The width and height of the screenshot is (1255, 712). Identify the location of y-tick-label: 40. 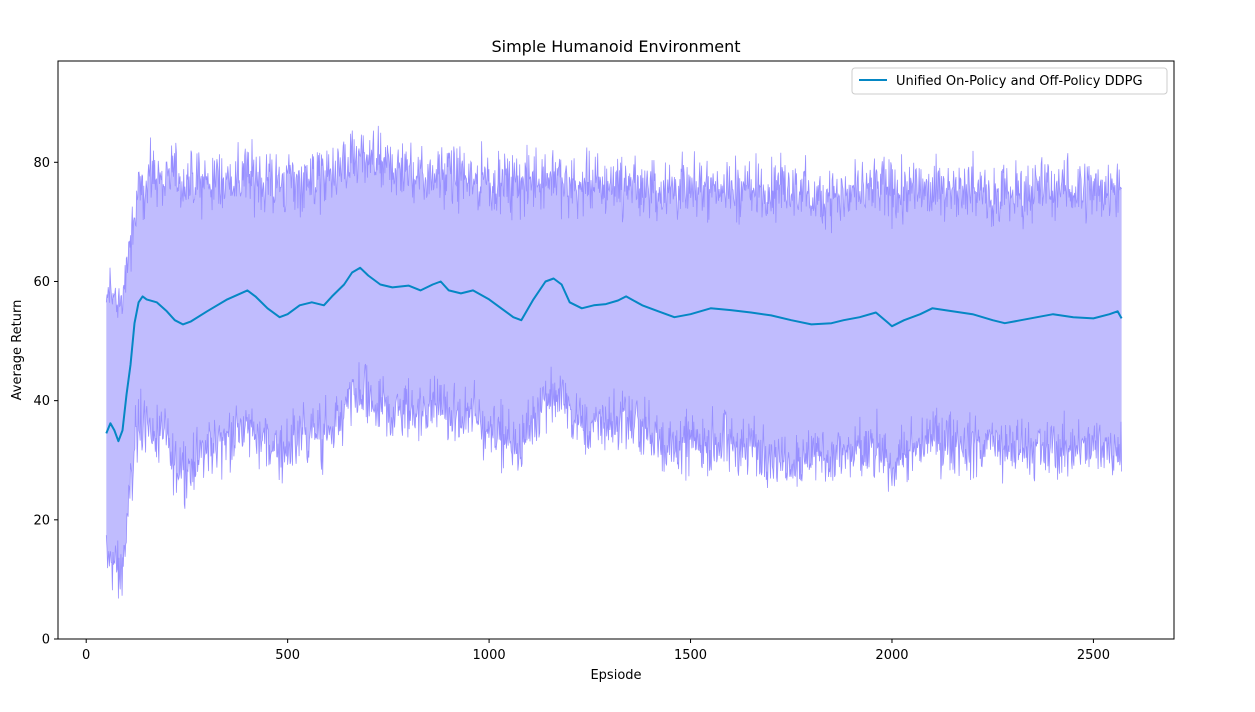
(41, 401).